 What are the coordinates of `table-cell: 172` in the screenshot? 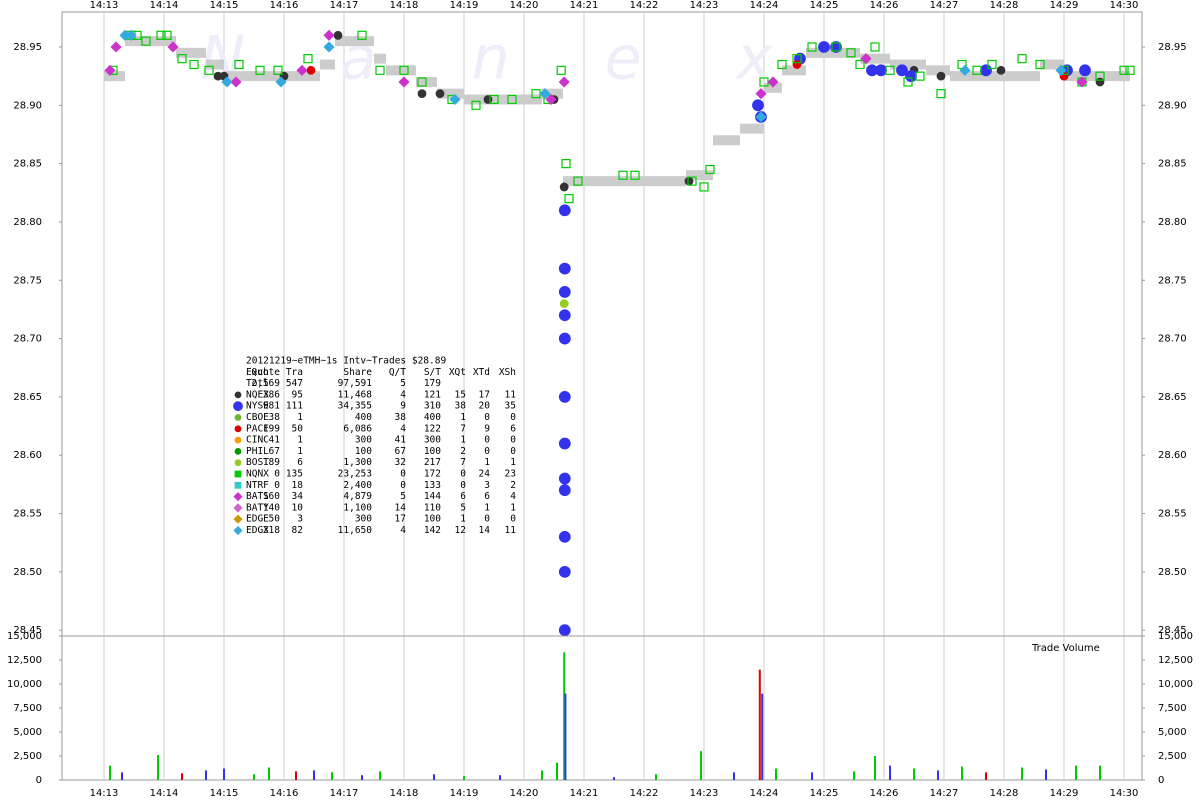 It's located at (432, 474).